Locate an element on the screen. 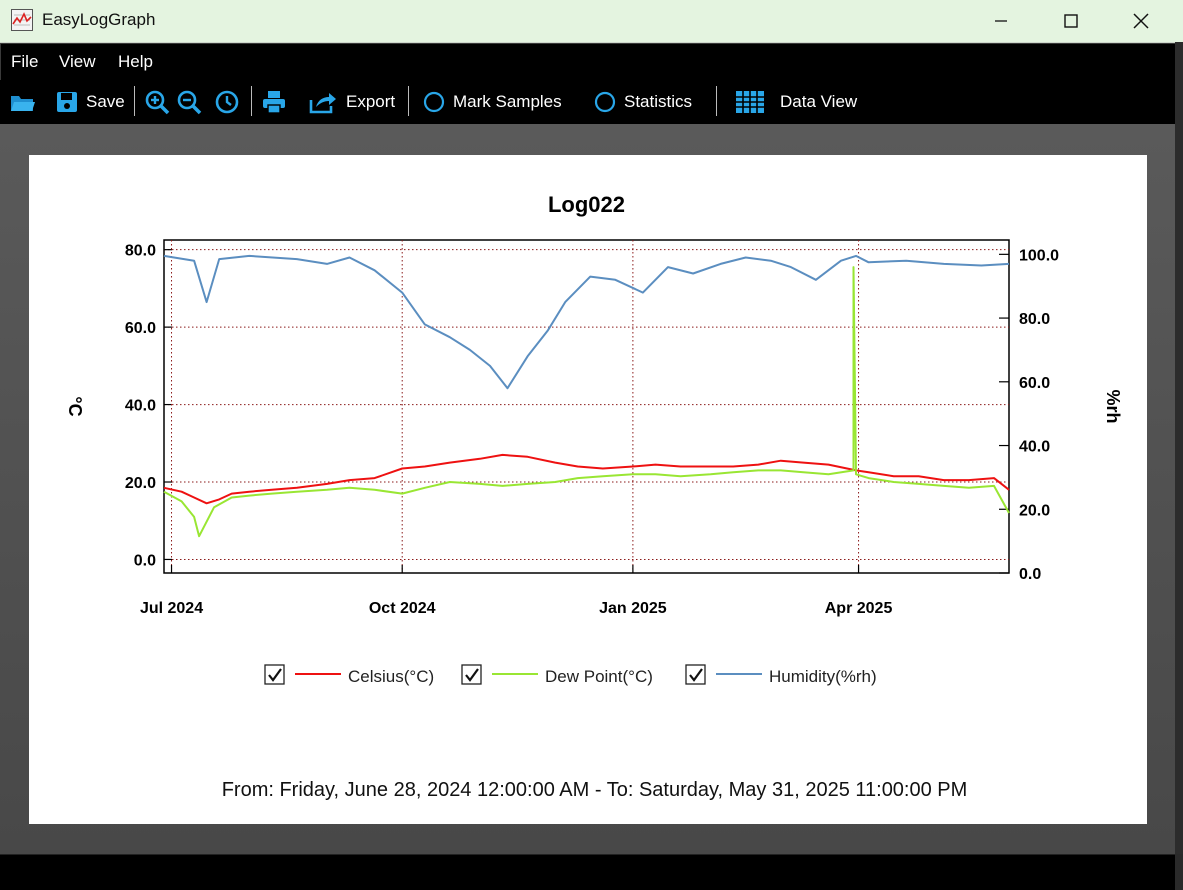 The width and height of the screenshot is (1183, 890). export-label: Export is located at coordinates (371, 101).